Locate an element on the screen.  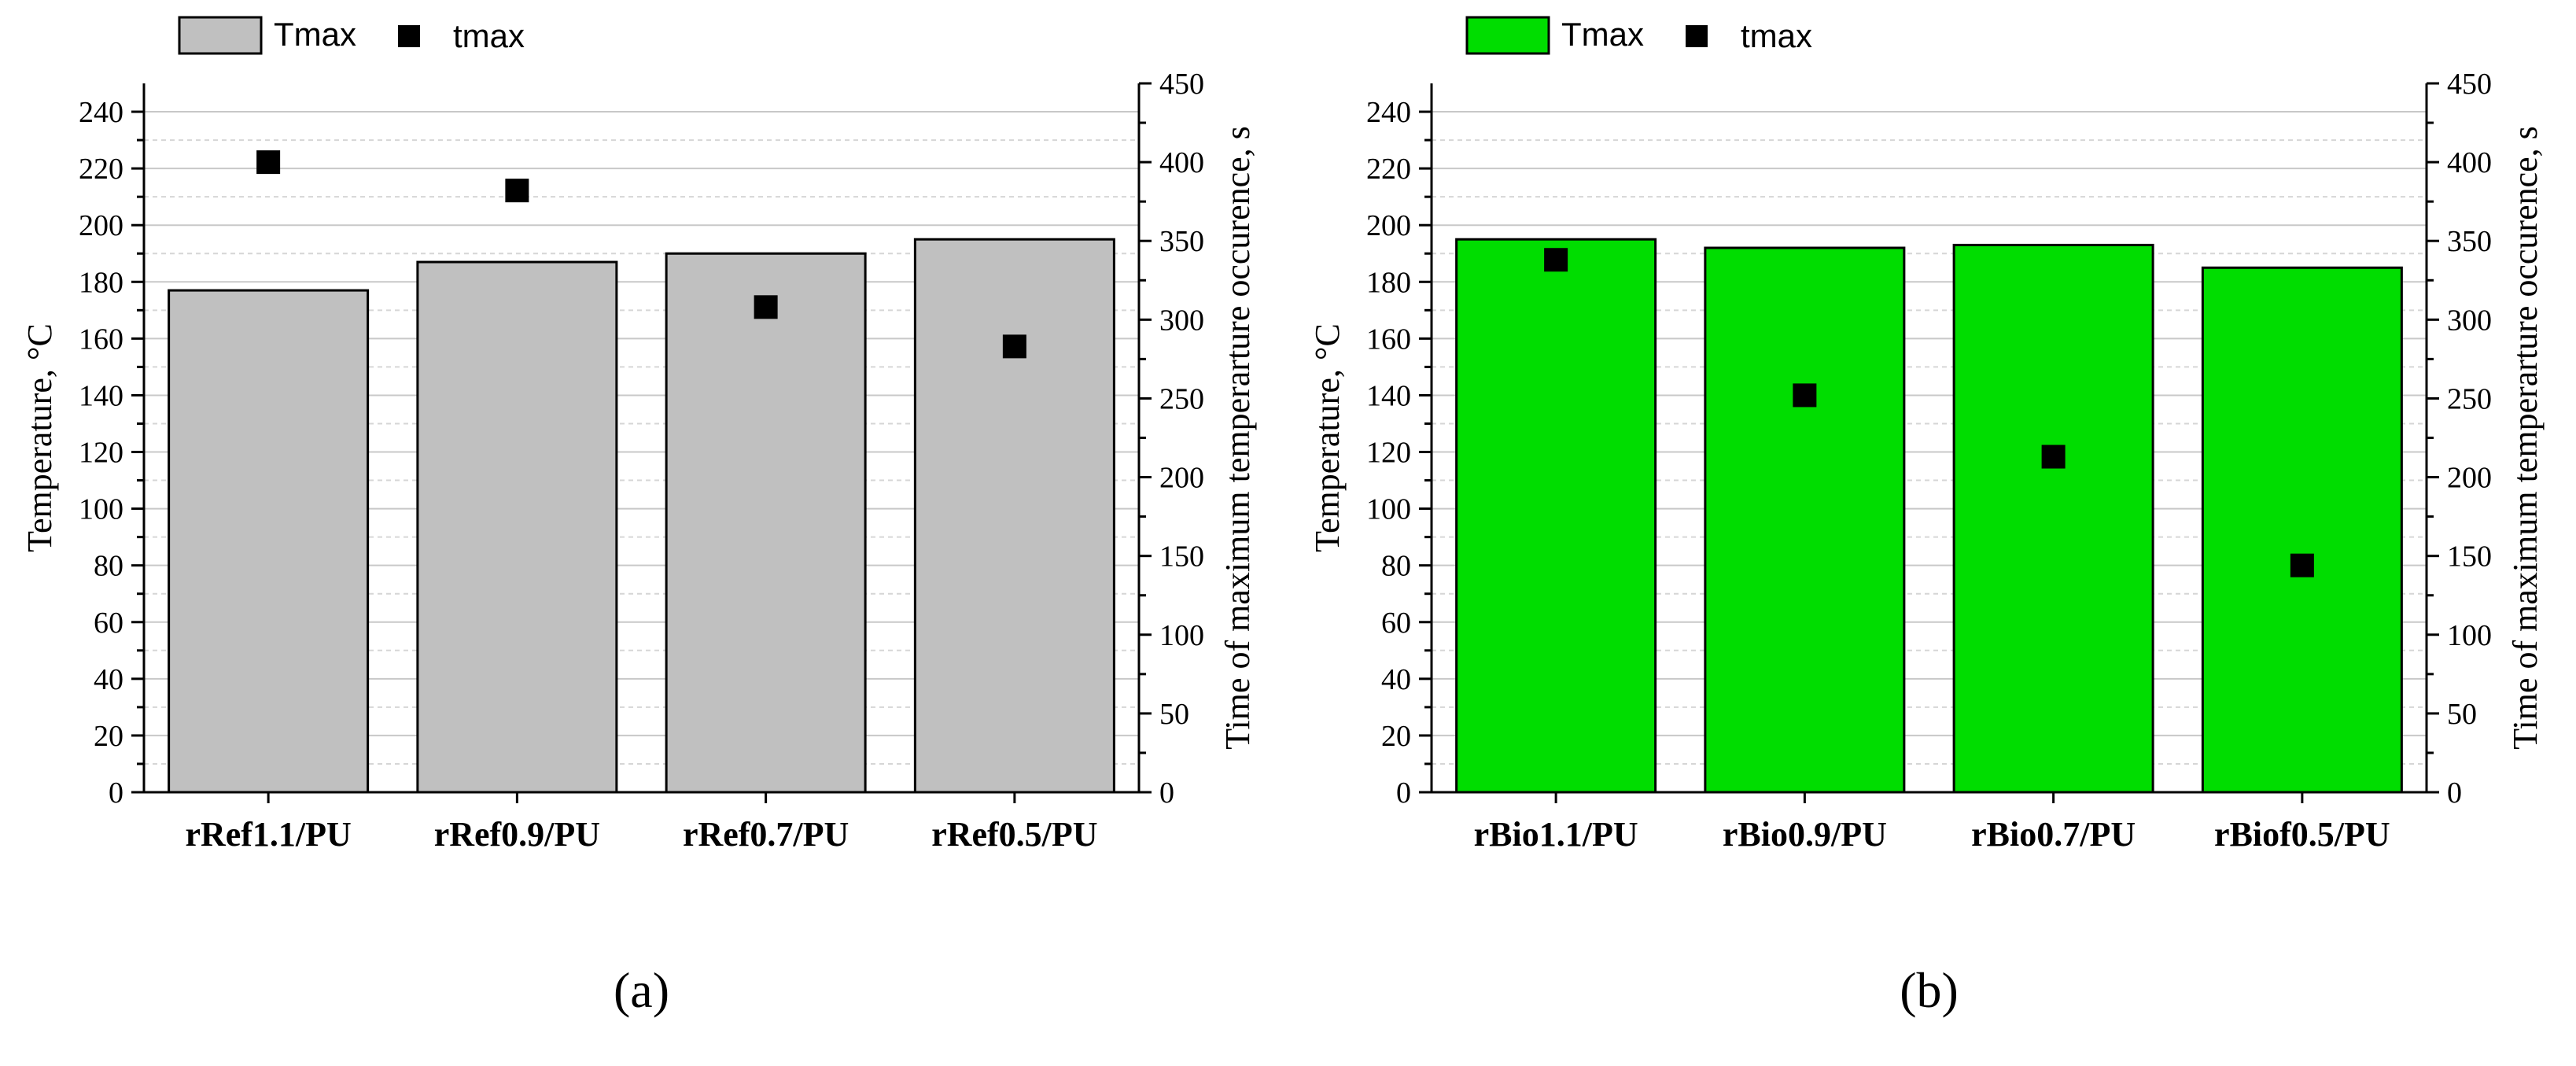
bar-rbio0-9-pu is located at coordinates (1805, 520).